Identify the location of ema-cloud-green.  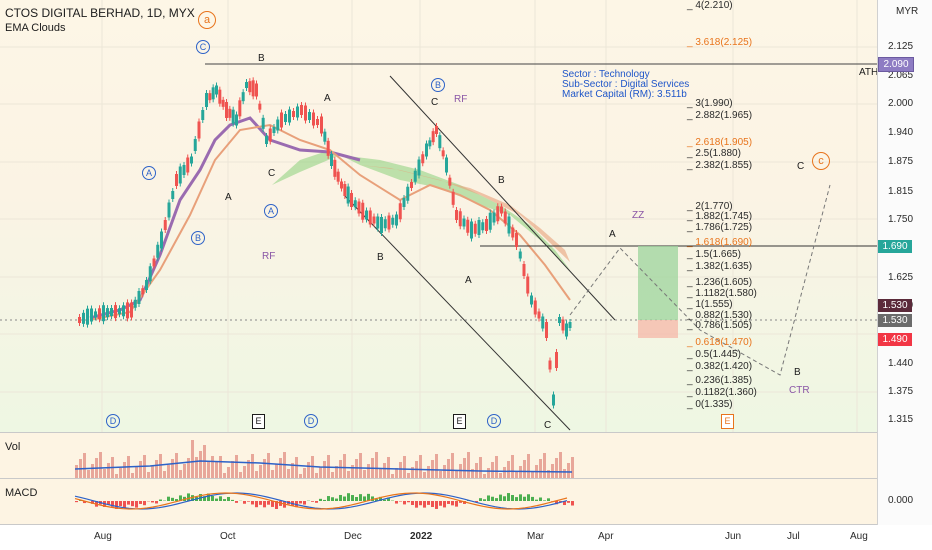
(421, 210).